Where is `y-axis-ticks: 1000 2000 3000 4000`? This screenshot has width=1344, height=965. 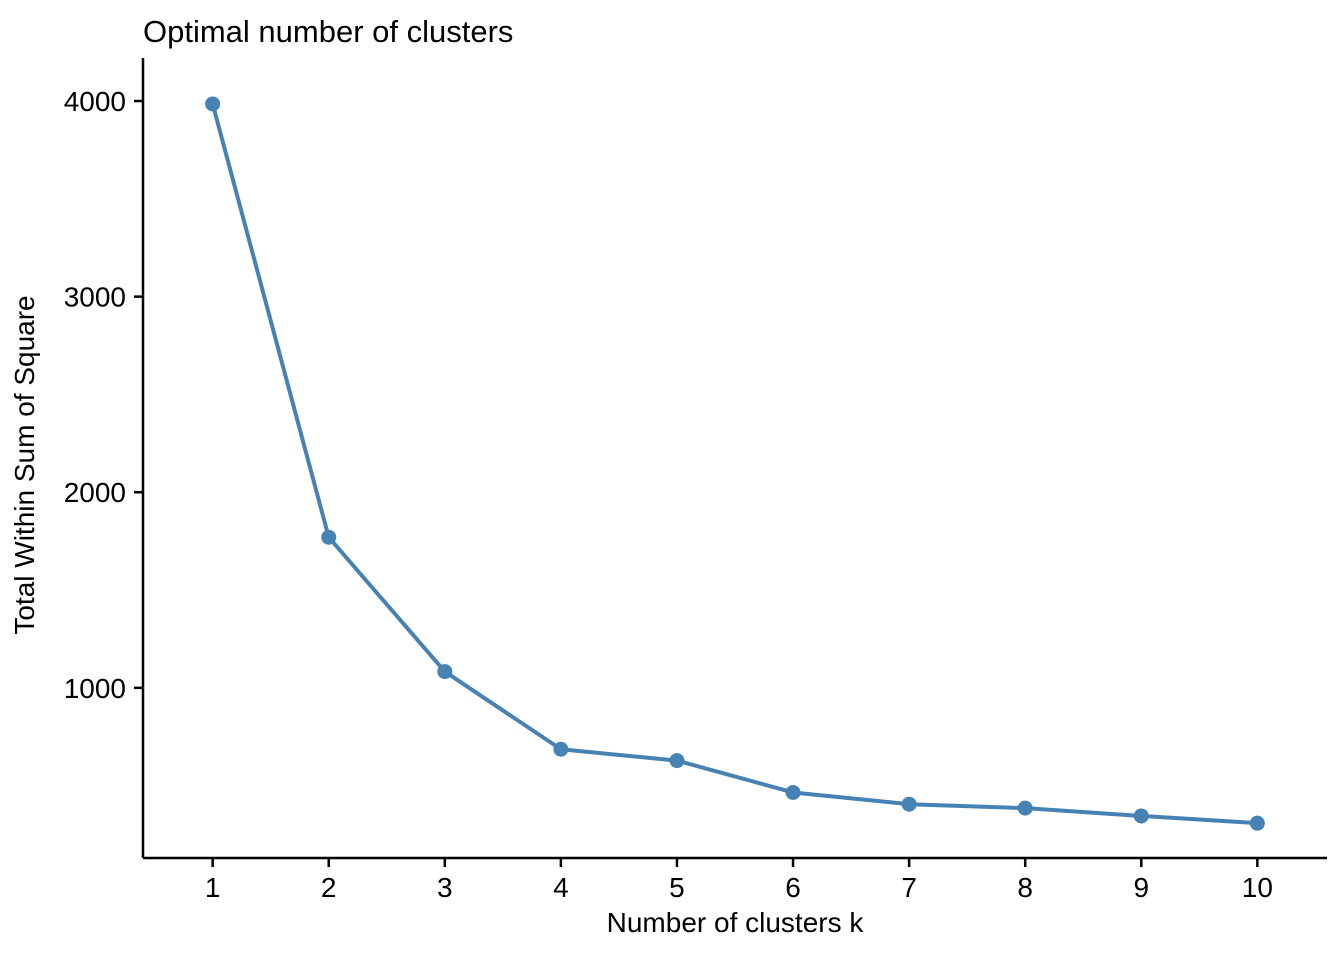
y-axis-ticks: 1000 2000 3000 4000 is located at coordinates (103, 395).